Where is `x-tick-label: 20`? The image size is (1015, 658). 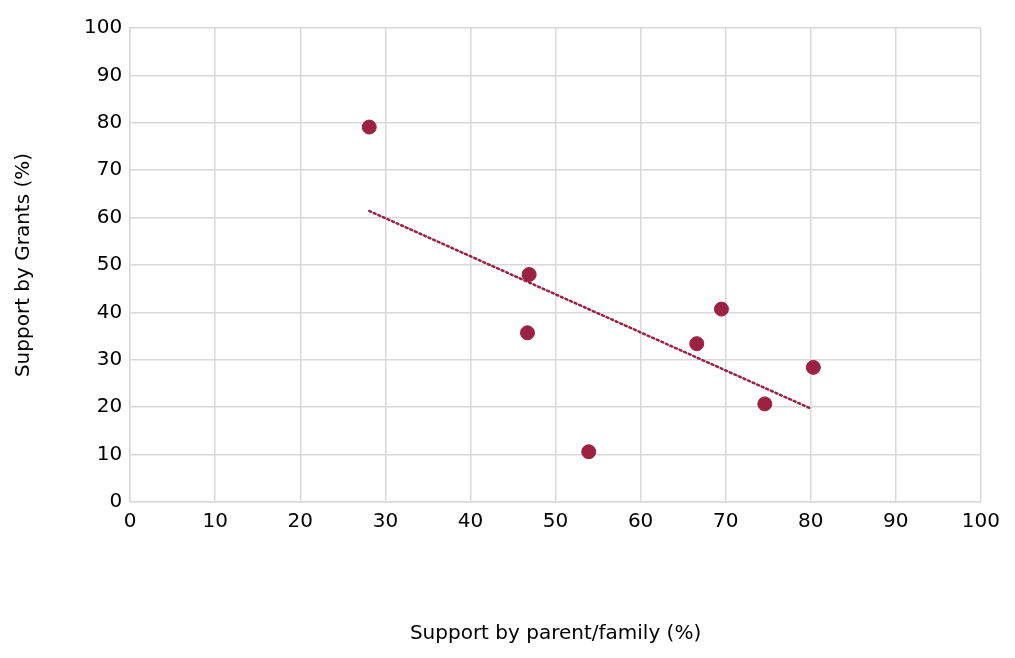
x-tick-label: 20 is located at coordinates (300, 520).